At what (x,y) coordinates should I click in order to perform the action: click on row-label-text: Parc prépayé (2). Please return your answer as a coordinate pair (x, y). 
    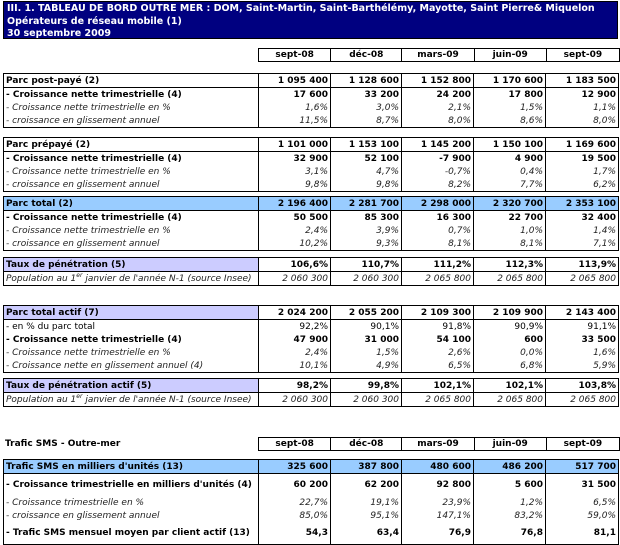
    Looking at the image, I should click on (48, 144).